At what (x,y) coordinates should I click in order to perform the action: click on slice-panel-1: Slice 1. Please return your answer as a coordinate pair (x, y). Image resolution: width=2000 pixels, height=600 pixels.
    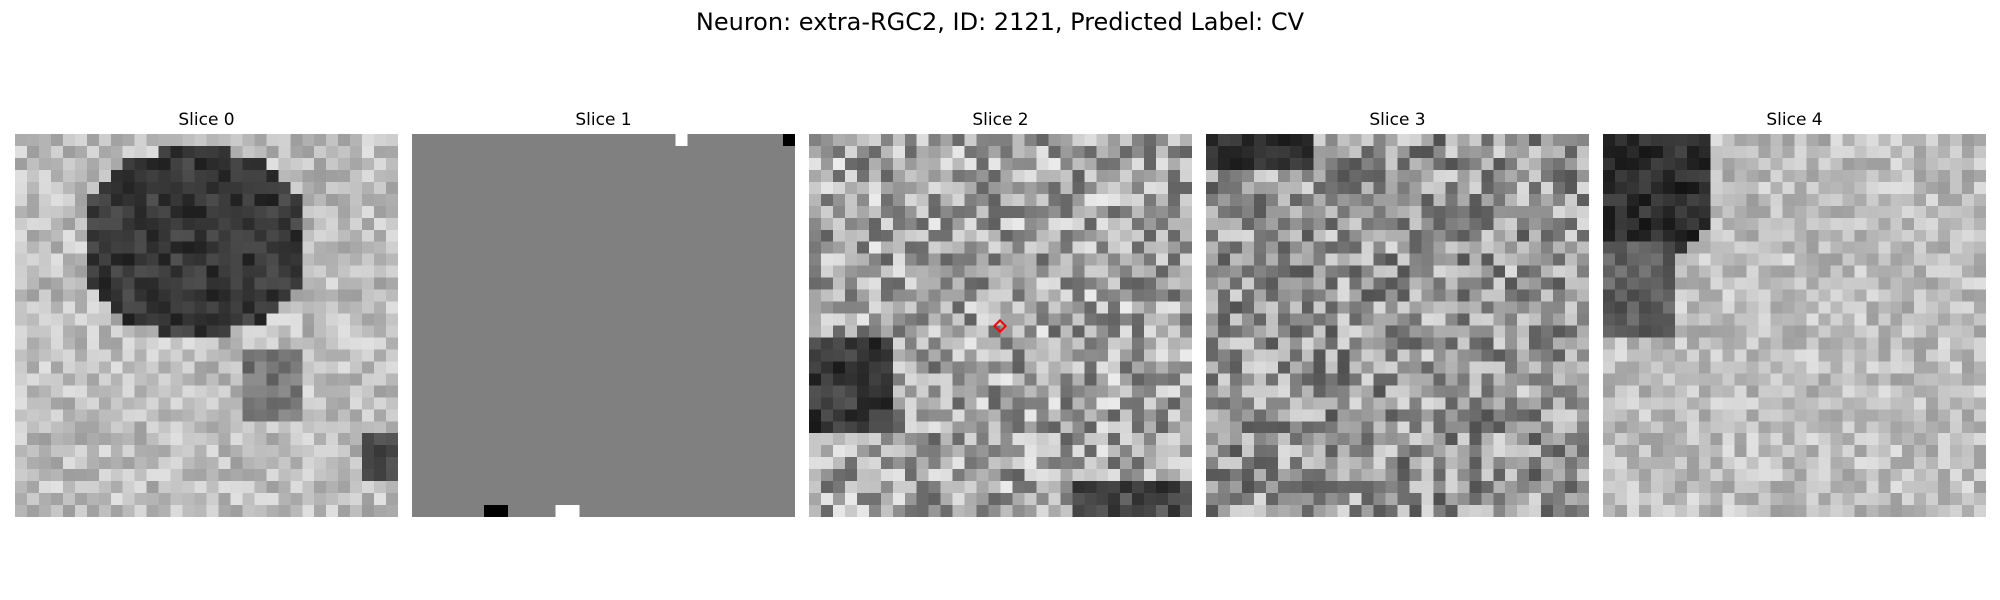
    Looking at the image, I should click on (603, 313).